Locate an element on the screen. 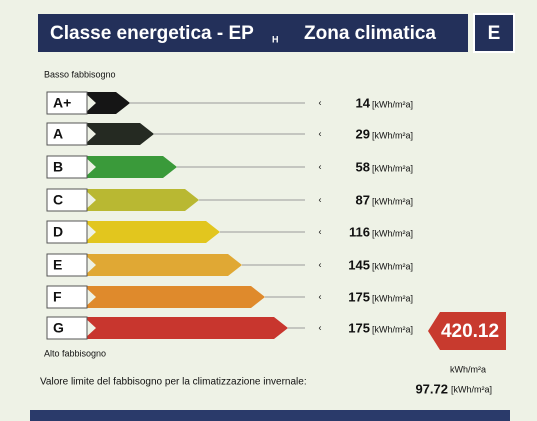  result-pointer is located at coordinates (467, 331).